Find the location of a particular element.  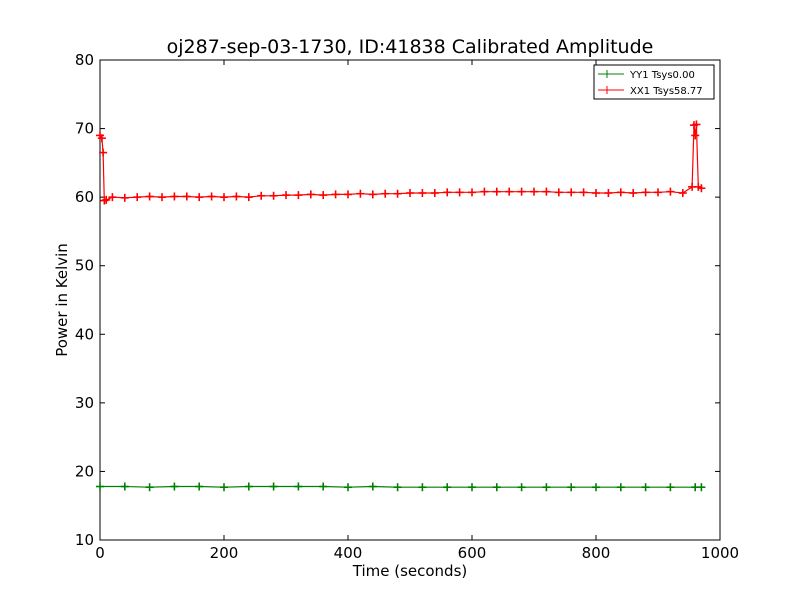

legend-label-yy1: YY1 Tsys0.00 is located at coordinates (662, 75).